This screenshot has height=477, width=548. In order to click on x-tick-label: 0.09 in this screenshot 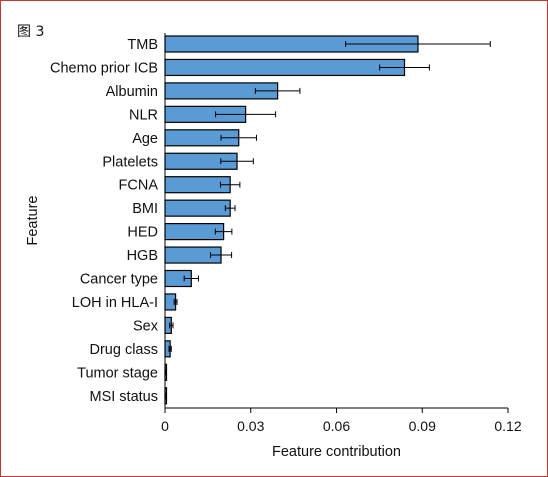, I will do `click(422, 426)`.